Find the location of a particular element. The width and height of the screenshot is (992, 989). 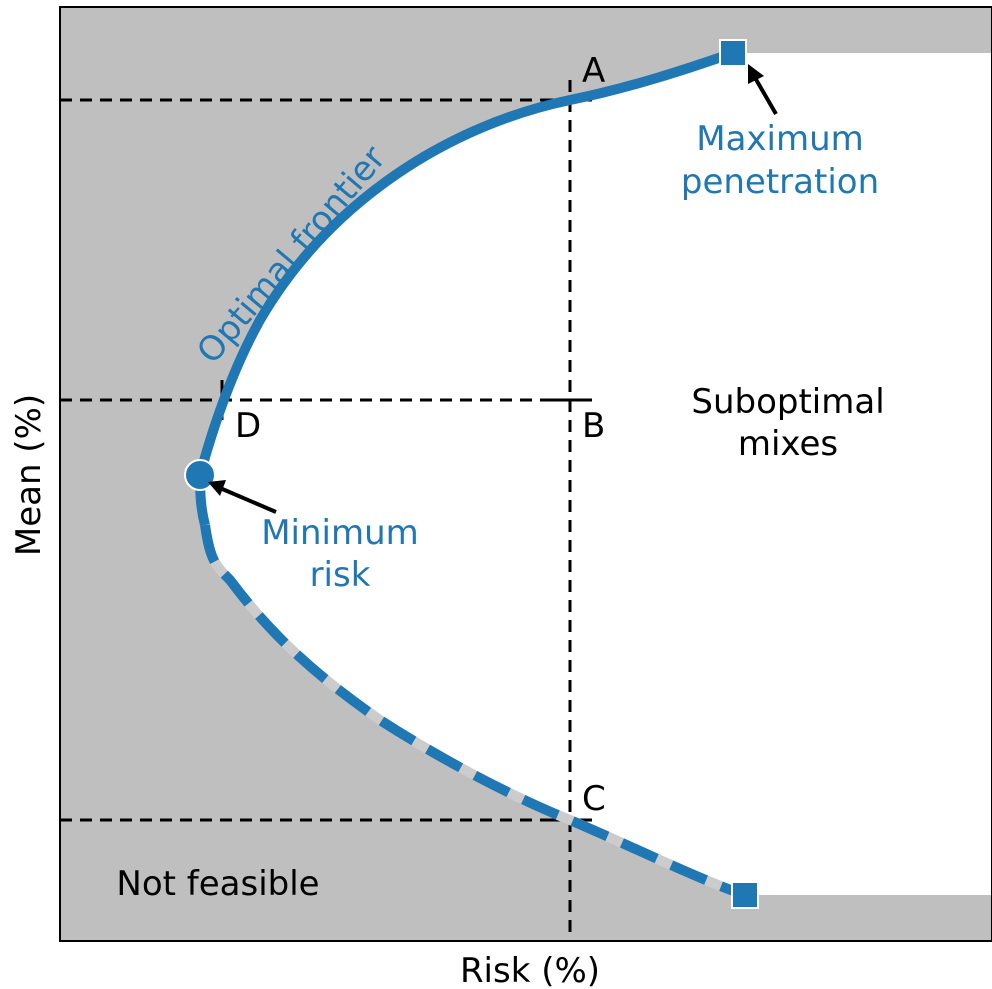

min-risk-marker is located at coordinates (200, 475).